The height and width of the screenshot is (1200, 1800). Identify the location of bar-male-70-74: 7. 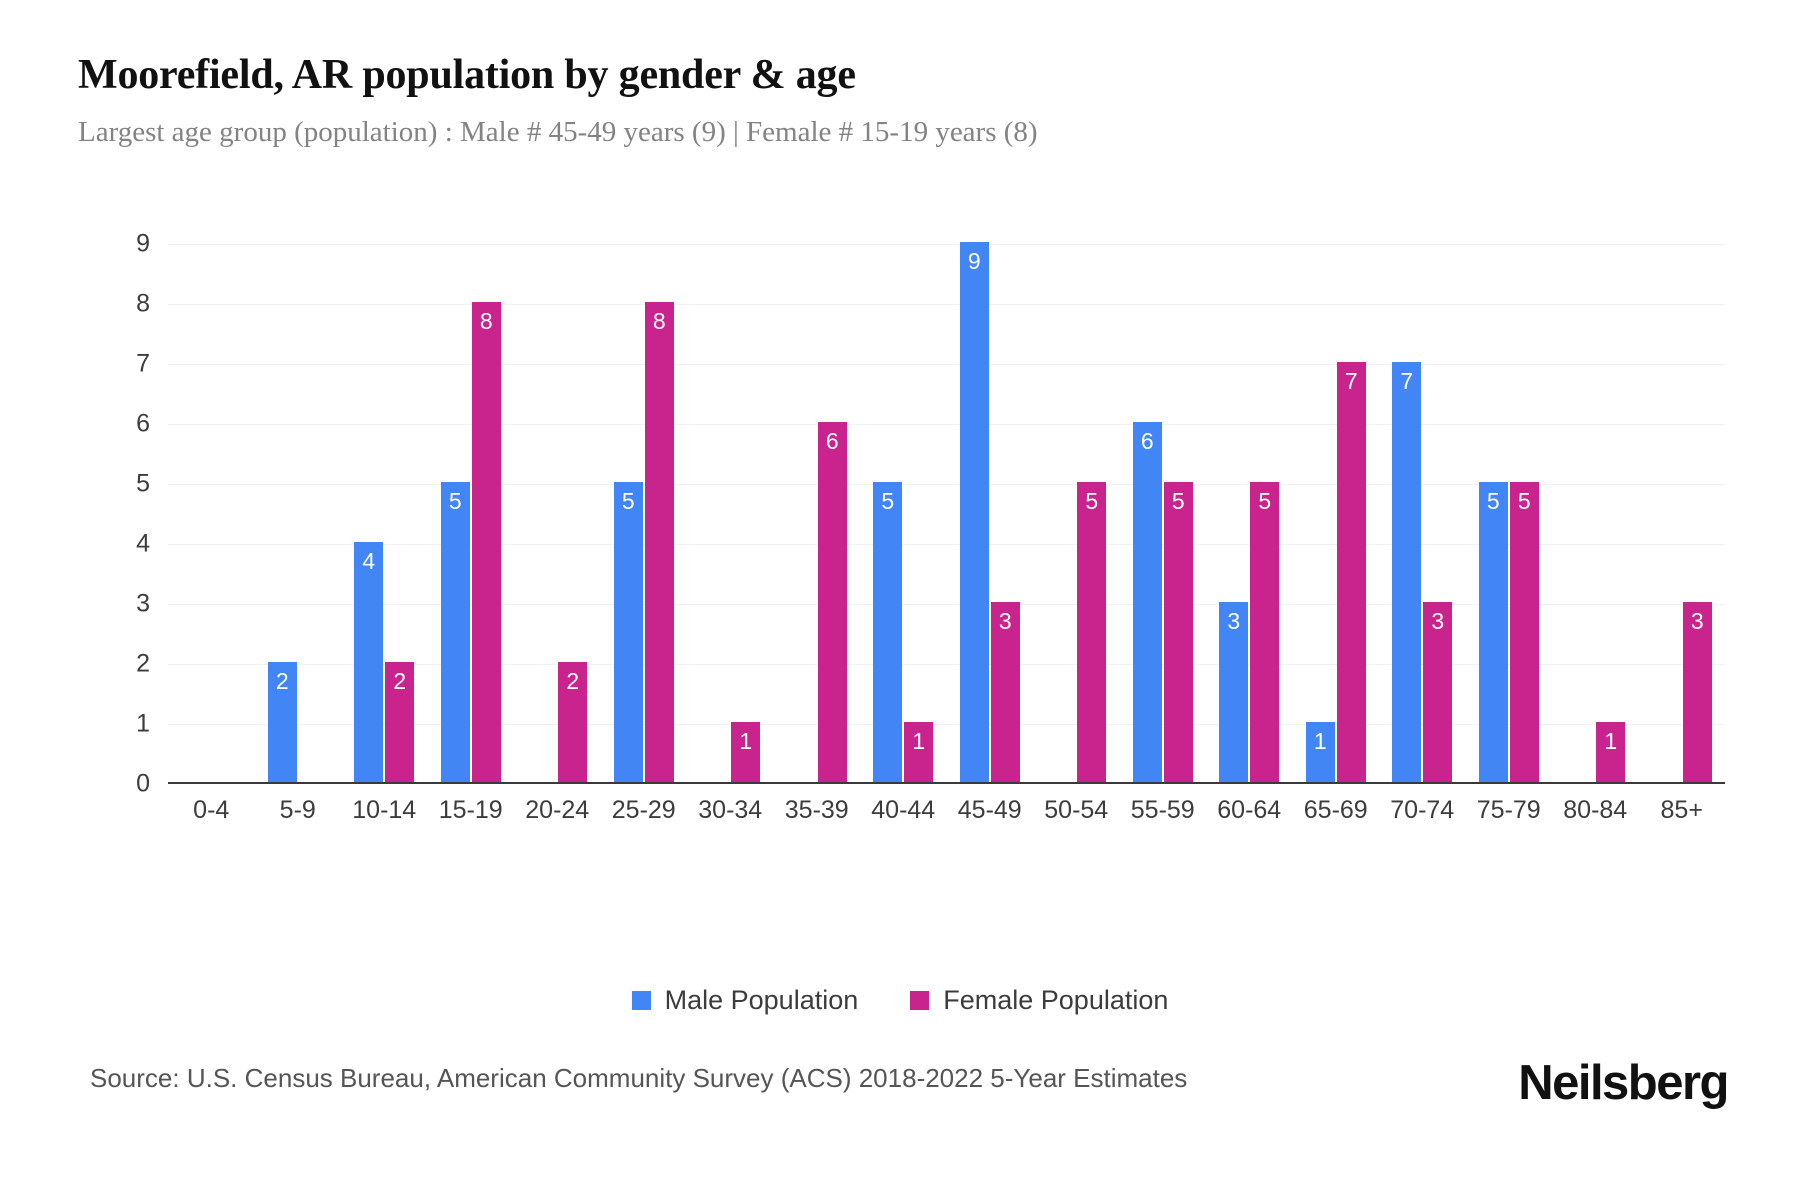
(1407, 572).